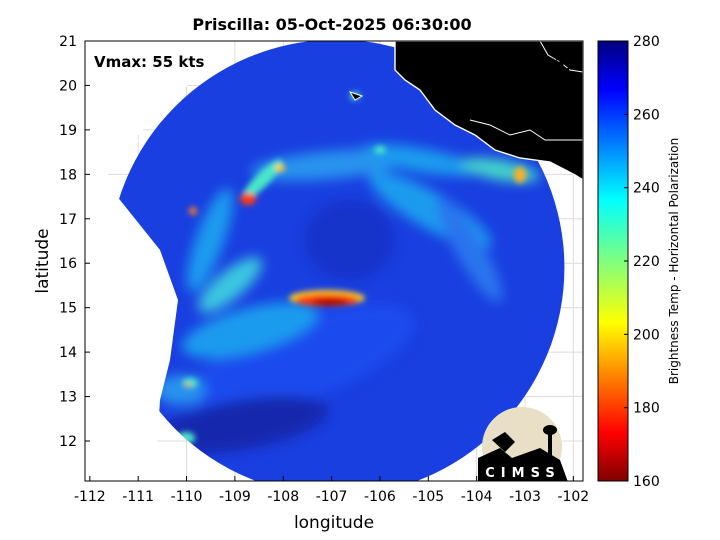  What do you see at coordinates (68, 398) in the screenshot?
I see `y-tick-label: 13` at bounding box center [68, 398].